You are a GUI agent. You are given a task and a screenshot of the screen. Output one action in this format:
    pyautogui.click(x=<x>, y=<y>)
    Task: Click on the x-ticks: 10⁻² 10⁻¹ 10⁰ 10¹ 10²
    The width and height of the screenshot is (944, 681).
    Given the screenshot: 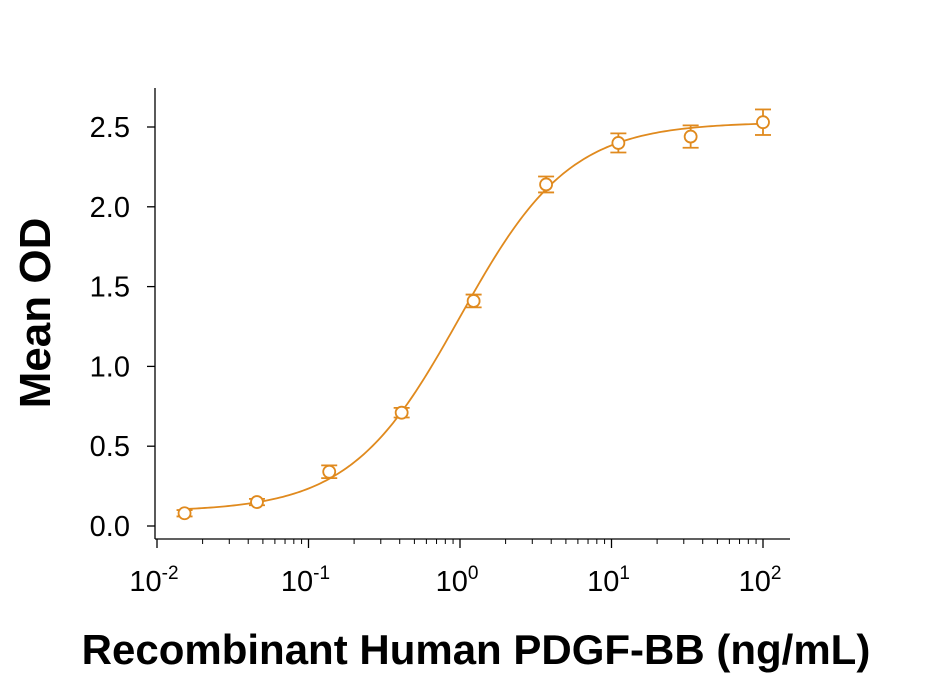 What is the action you would take?
    pyautogui.click(x=455, y=568)
    